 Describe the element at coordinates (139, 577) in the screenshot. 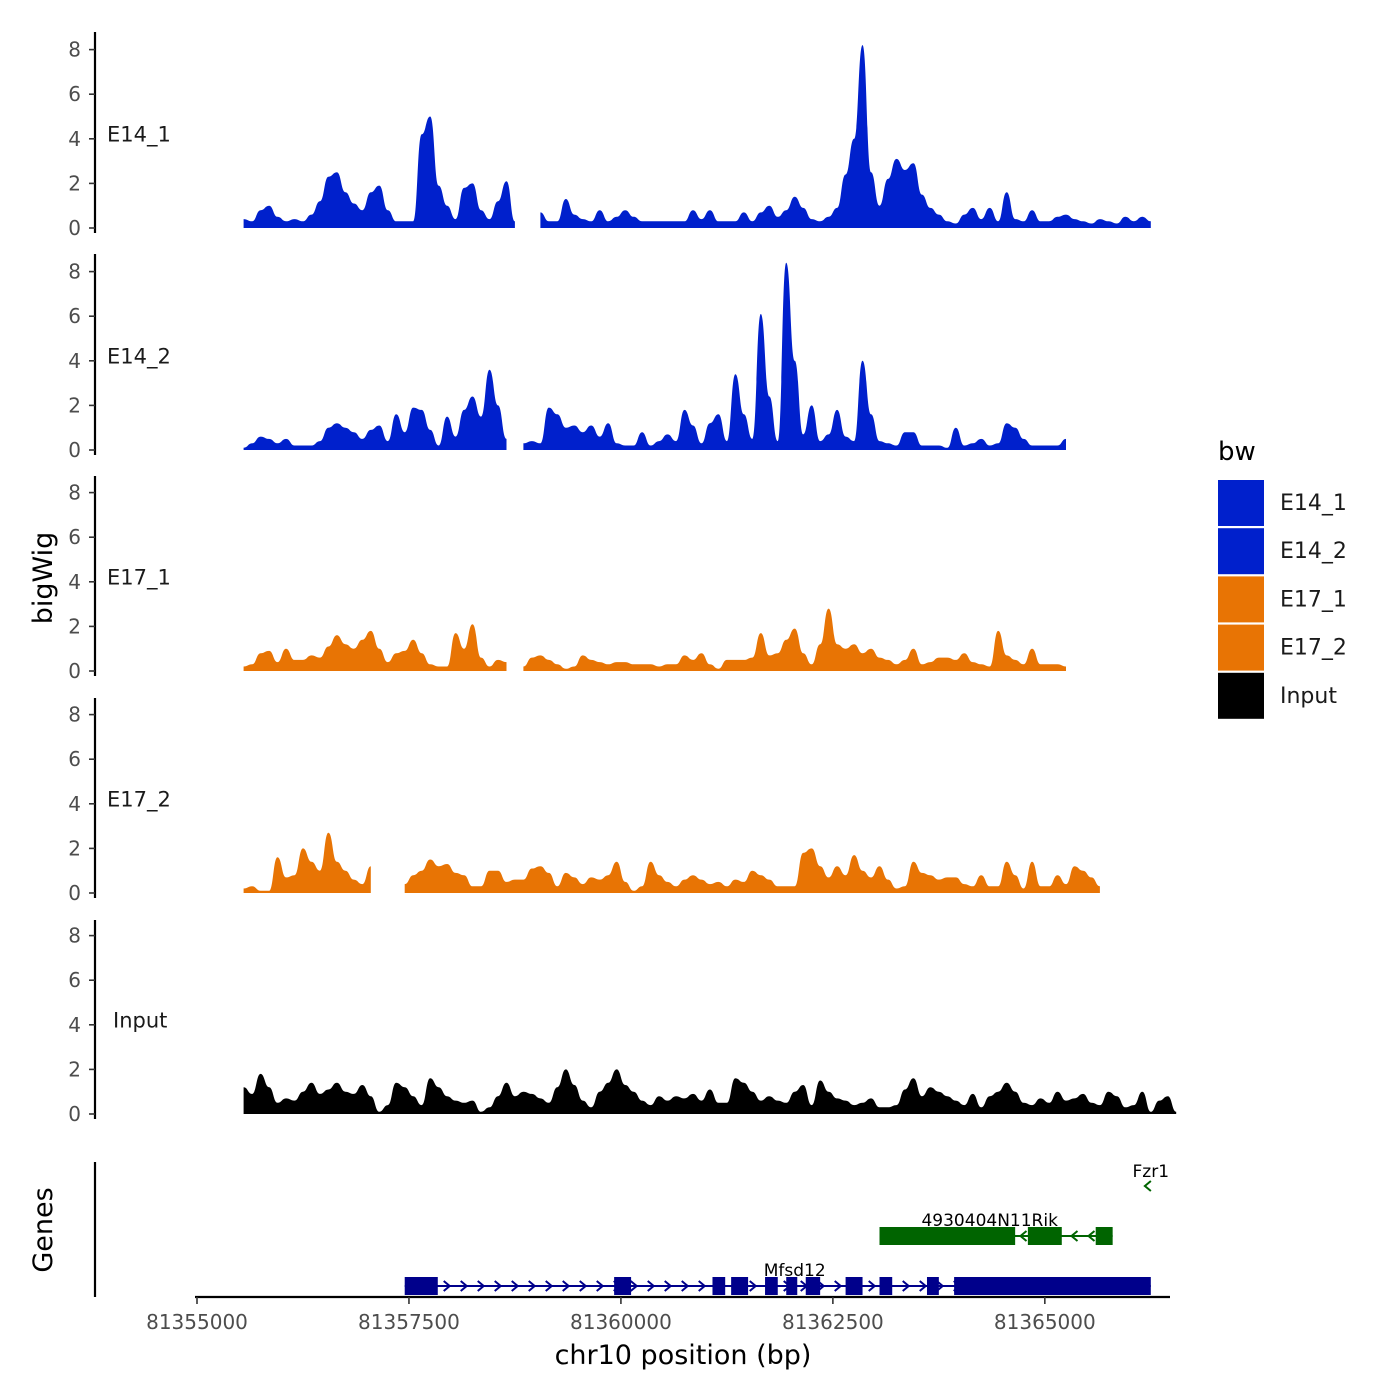

I see `track-label: E17_1` at that location.